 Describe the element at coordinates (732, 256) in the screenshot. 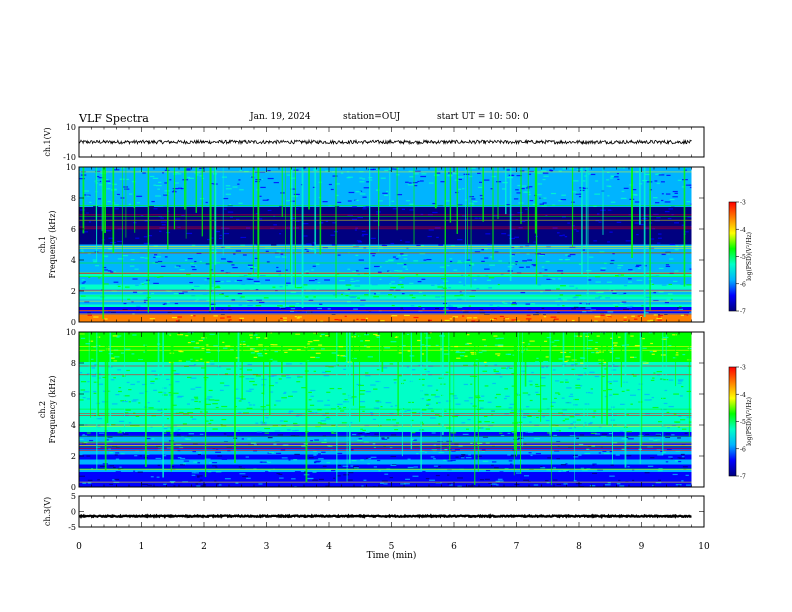

I see `ch1-spectrogram-colorbar-scale` at that location.